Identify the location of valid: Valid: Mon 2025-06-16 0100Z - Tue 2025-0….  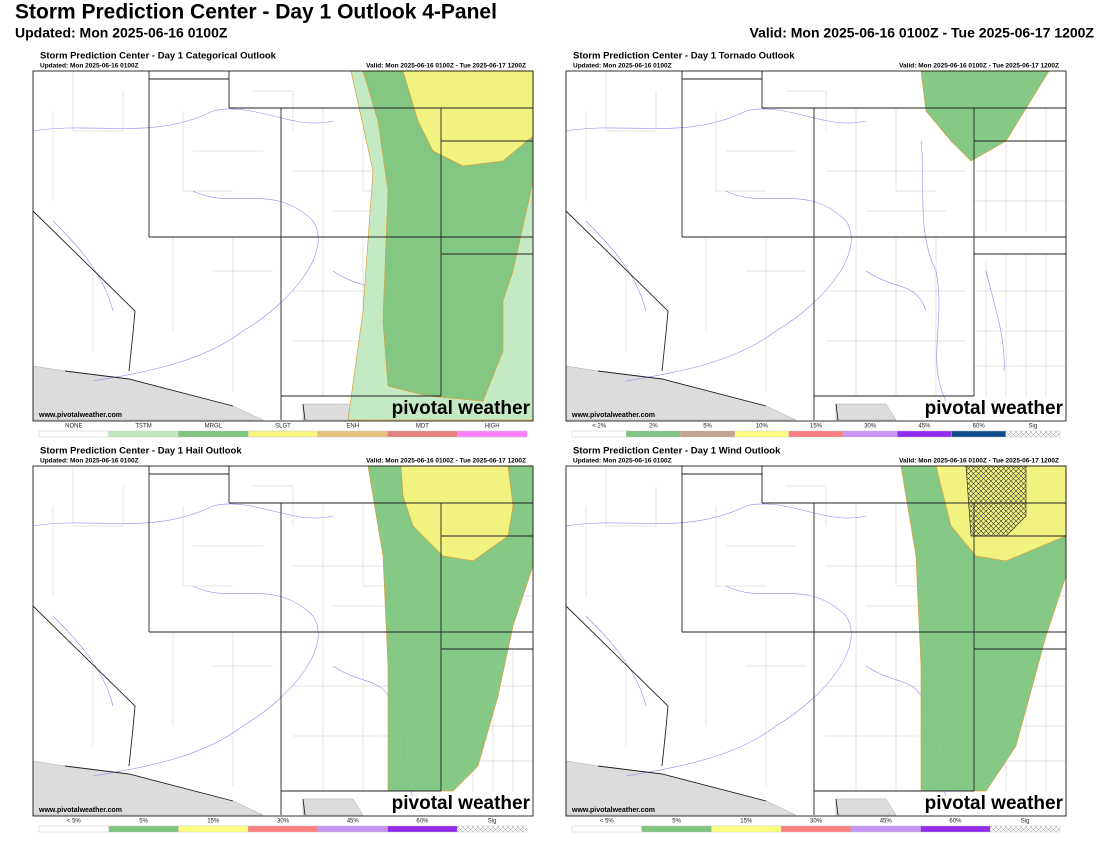
(922, 33).